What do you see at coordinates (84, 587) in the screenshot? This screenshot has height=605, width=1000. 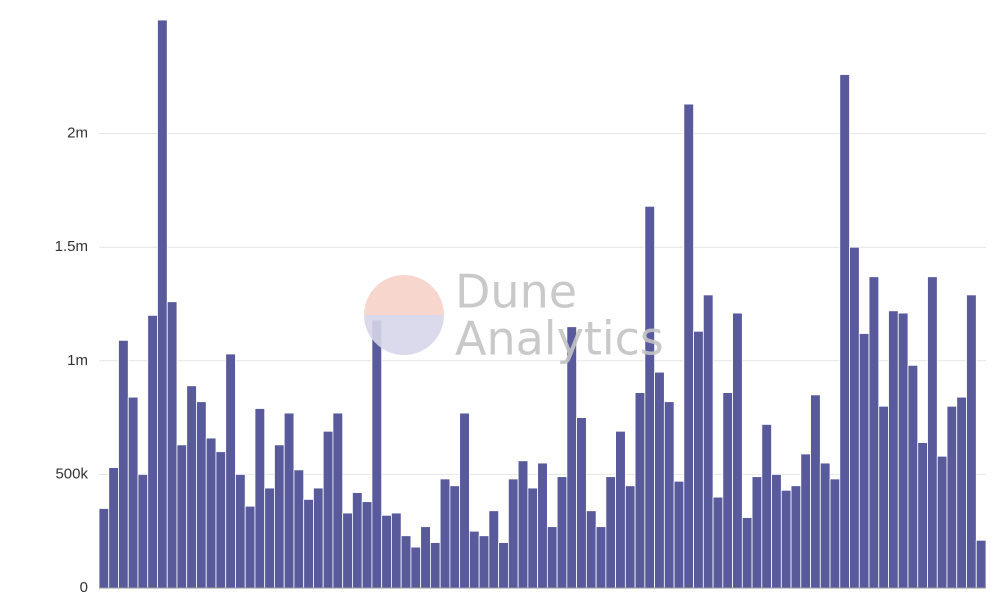 I see `y-tick-label: 0` at bounding box center [84, 587].